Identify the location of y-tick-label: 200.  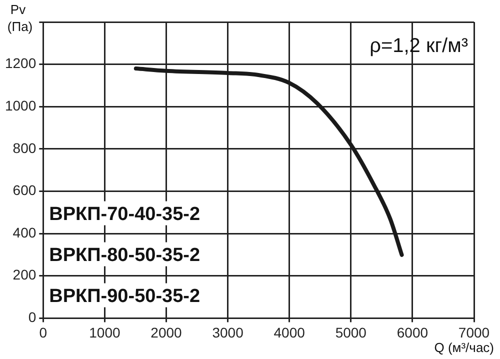
(24, 274).